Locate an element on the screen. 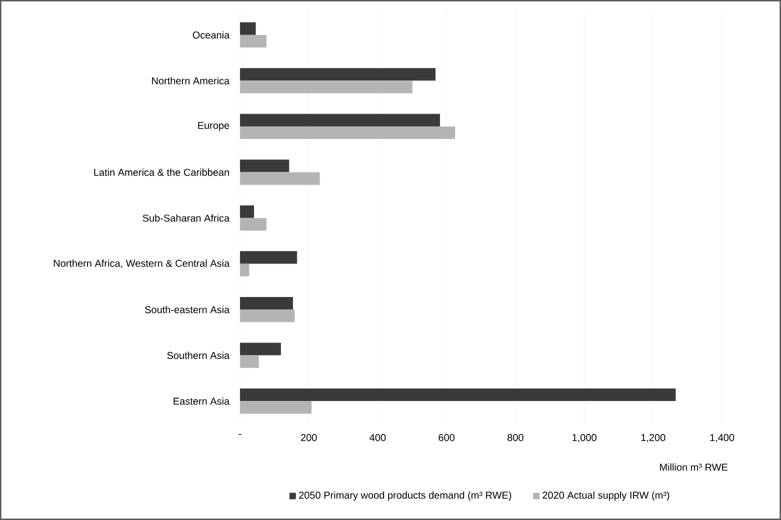  x-tick-label: 200 is located at coordinates (309, 438).